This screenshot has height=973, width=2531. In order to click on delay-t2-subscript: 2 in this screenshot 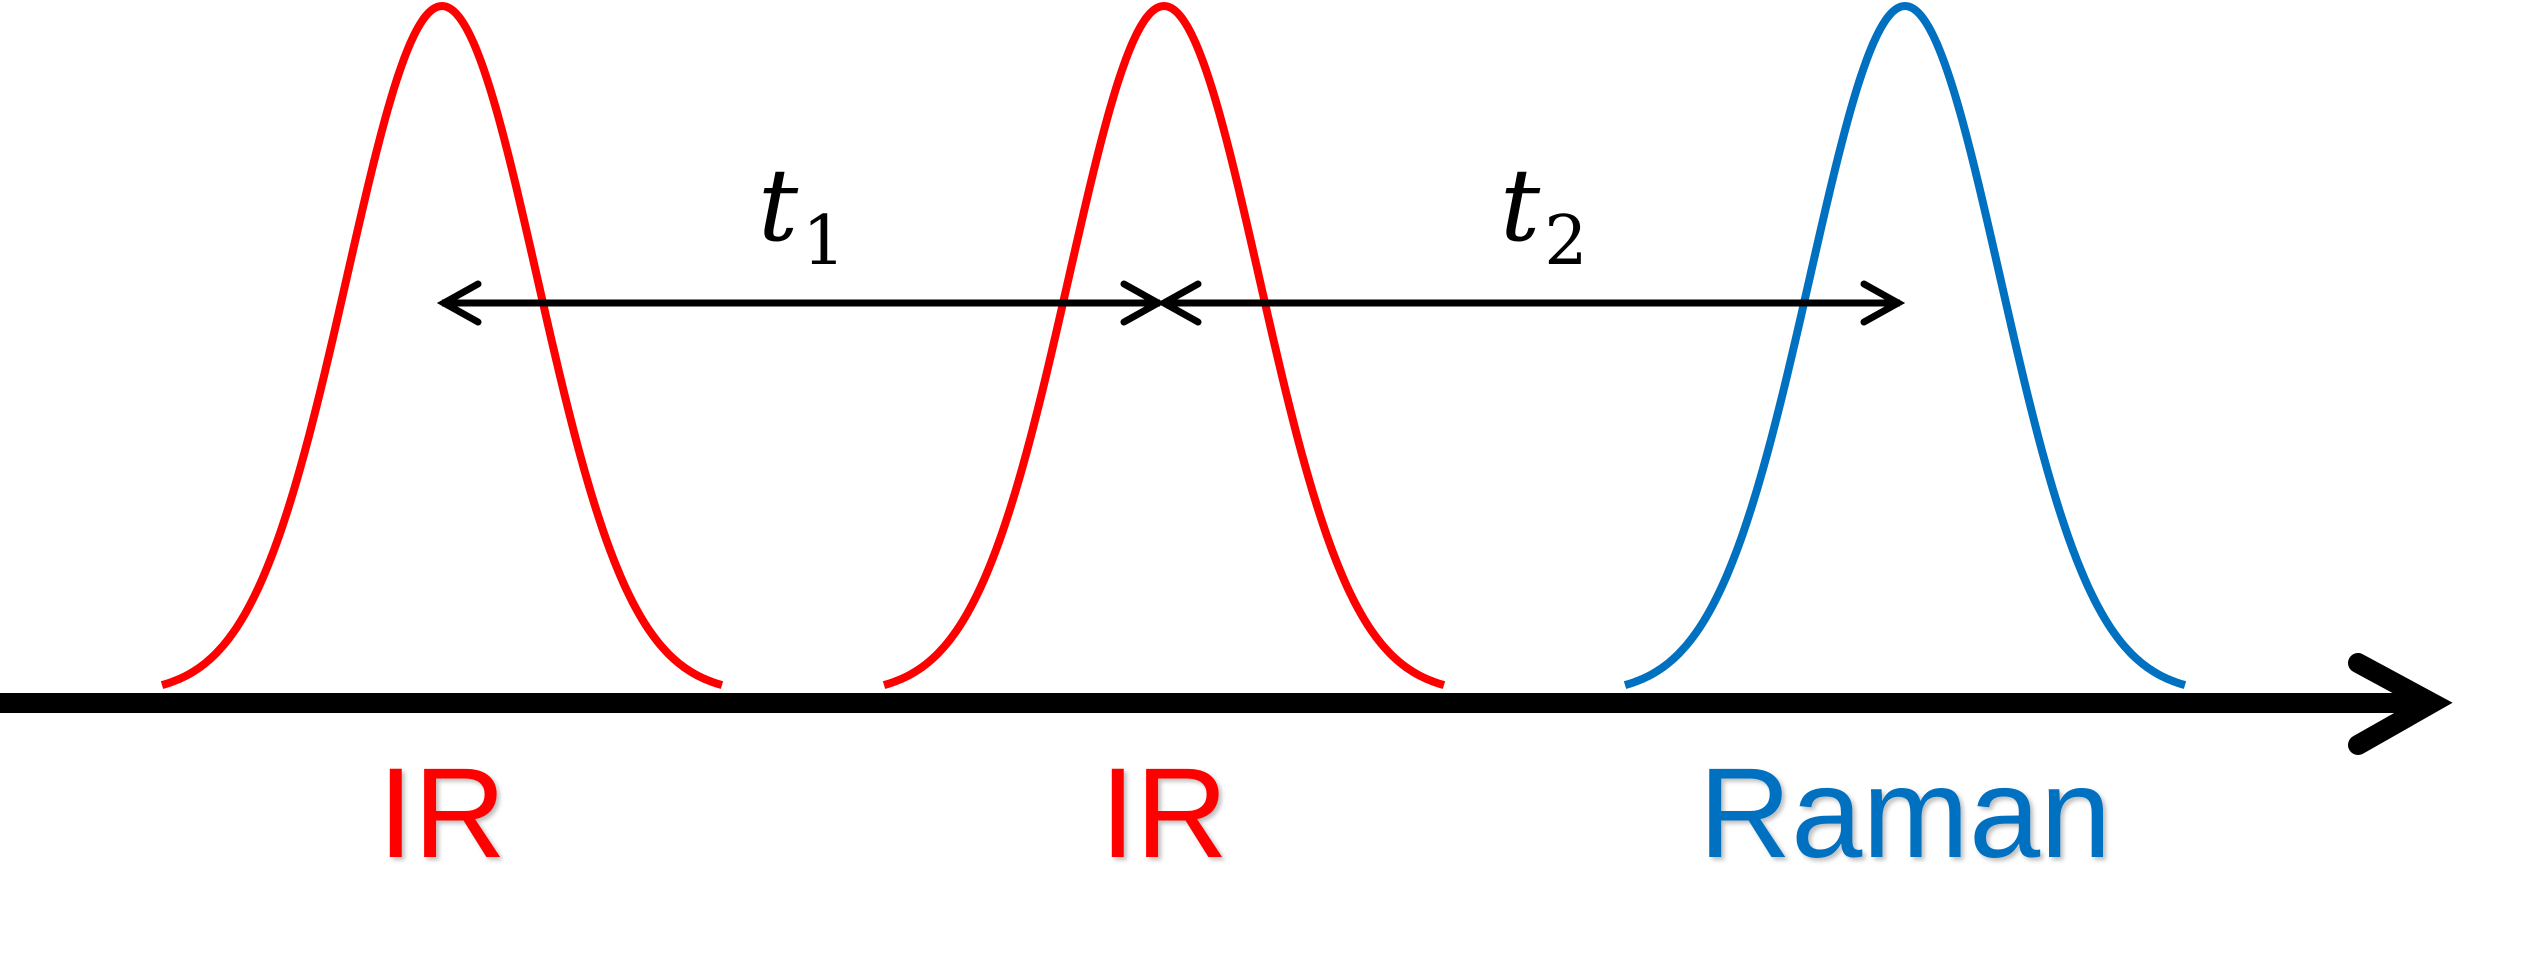, I will do `click(1565, 241)`.